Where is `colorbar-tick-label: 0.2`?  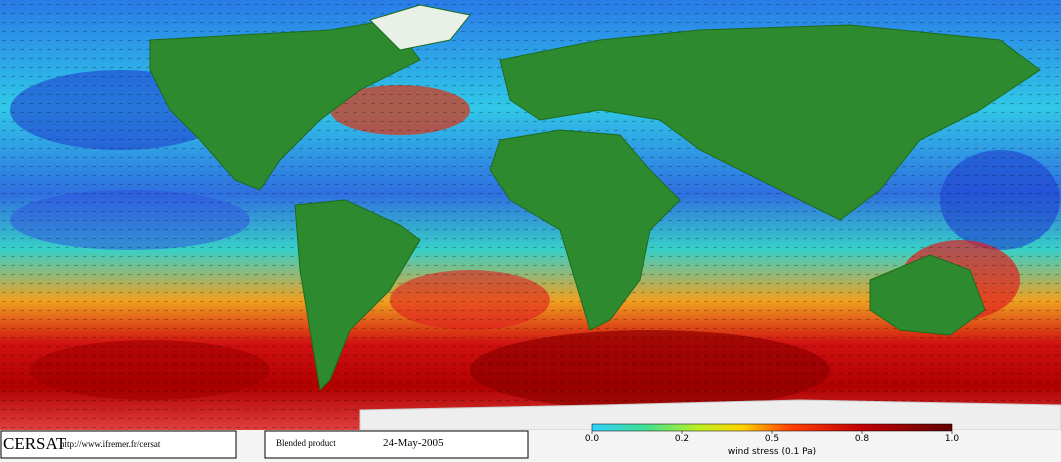 colorbar-tick-label: 0.2 is located at coordinates (682, 439).